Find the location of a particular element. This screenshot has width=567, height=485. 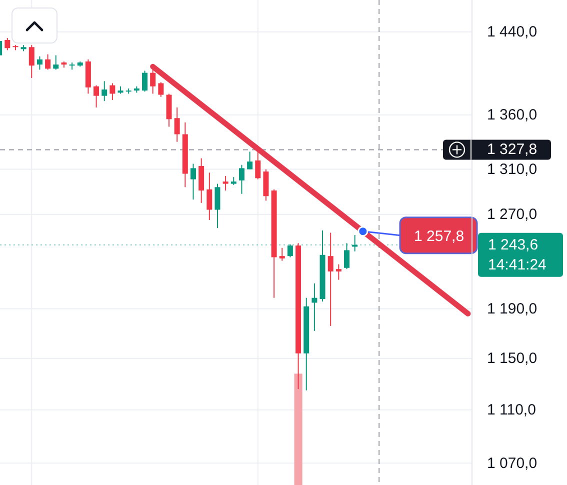

y-tick-label: 1 190,0 is located at coordinates (512, 309).